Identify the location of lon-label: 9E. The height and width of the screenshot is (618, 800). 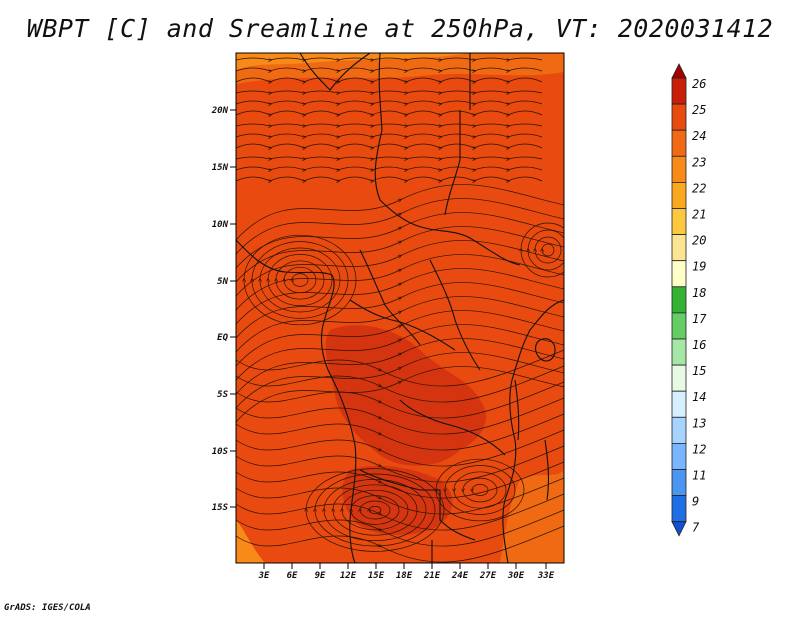
(320, 576).